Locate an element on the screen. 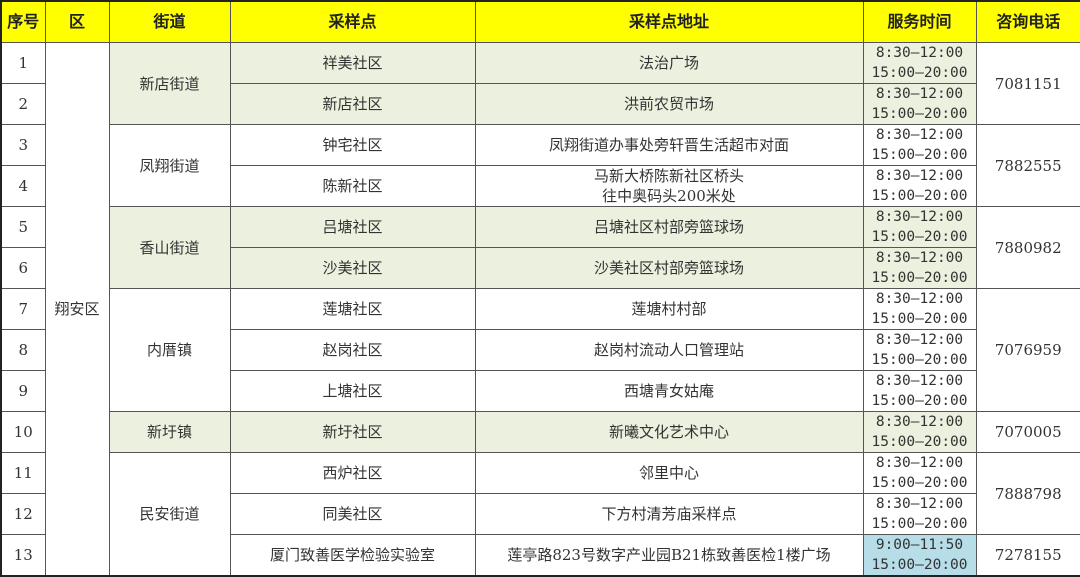 Image resolution: width=1080 pixels, height=577 pixels. address-line: 莲塘村村部 is located at coordinates (669, 309).